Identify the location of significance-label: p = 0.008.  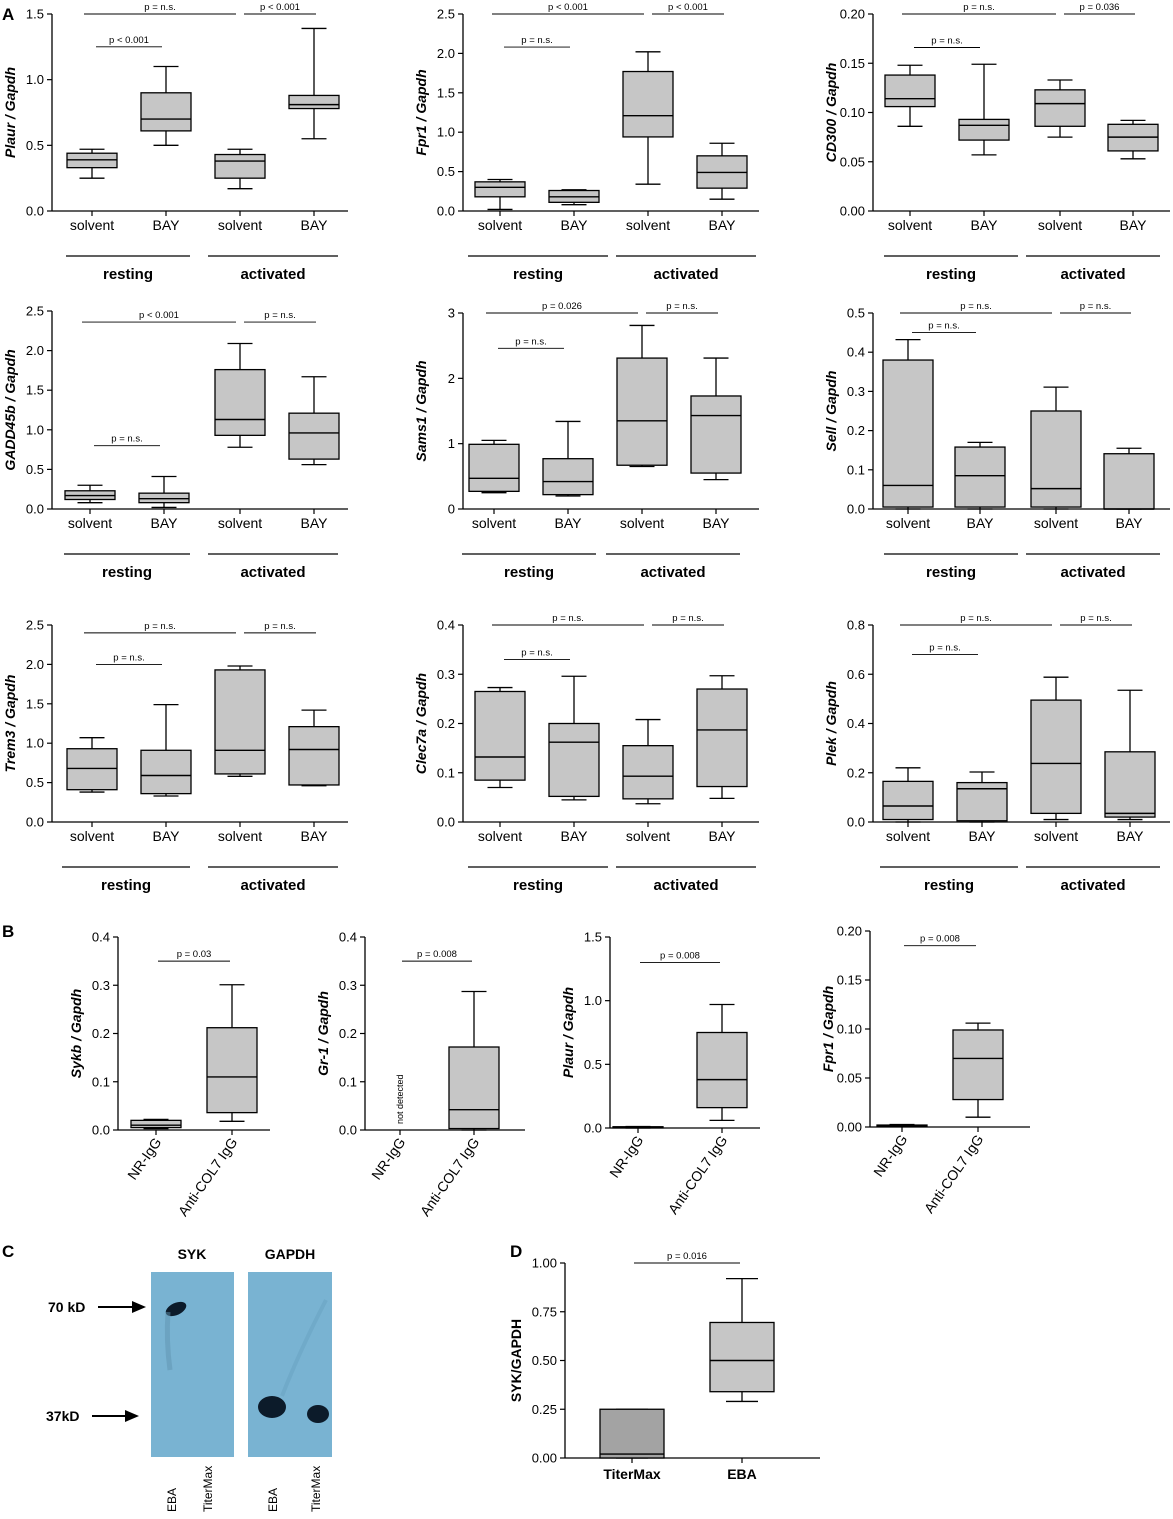
(680, 955).